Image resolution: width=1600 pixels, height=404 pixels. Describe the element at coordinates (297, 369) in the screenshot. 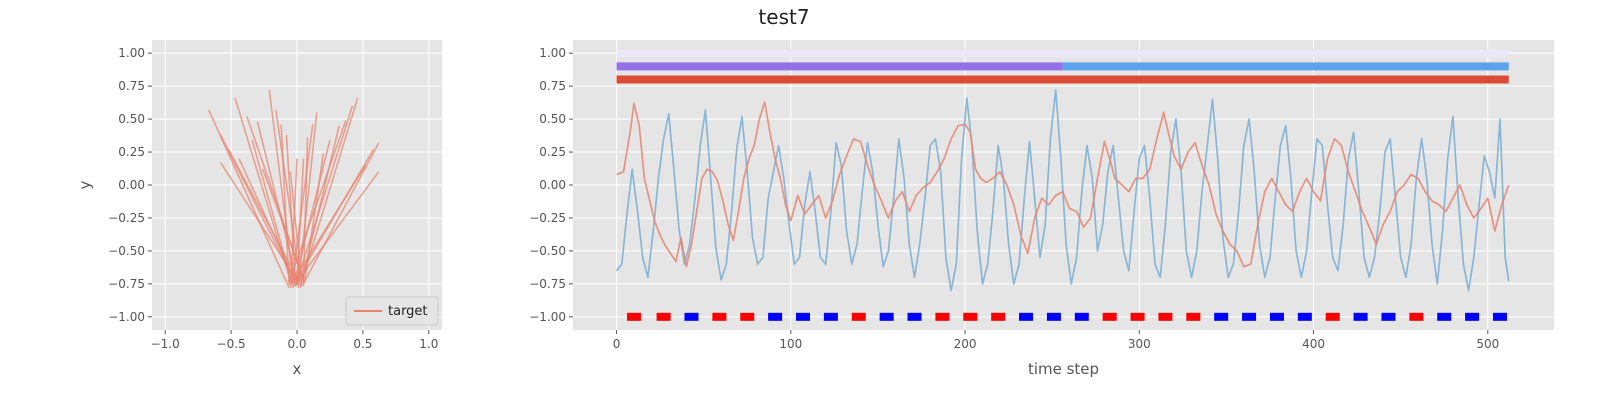

I see `left-x-axis-label: x` at that location.